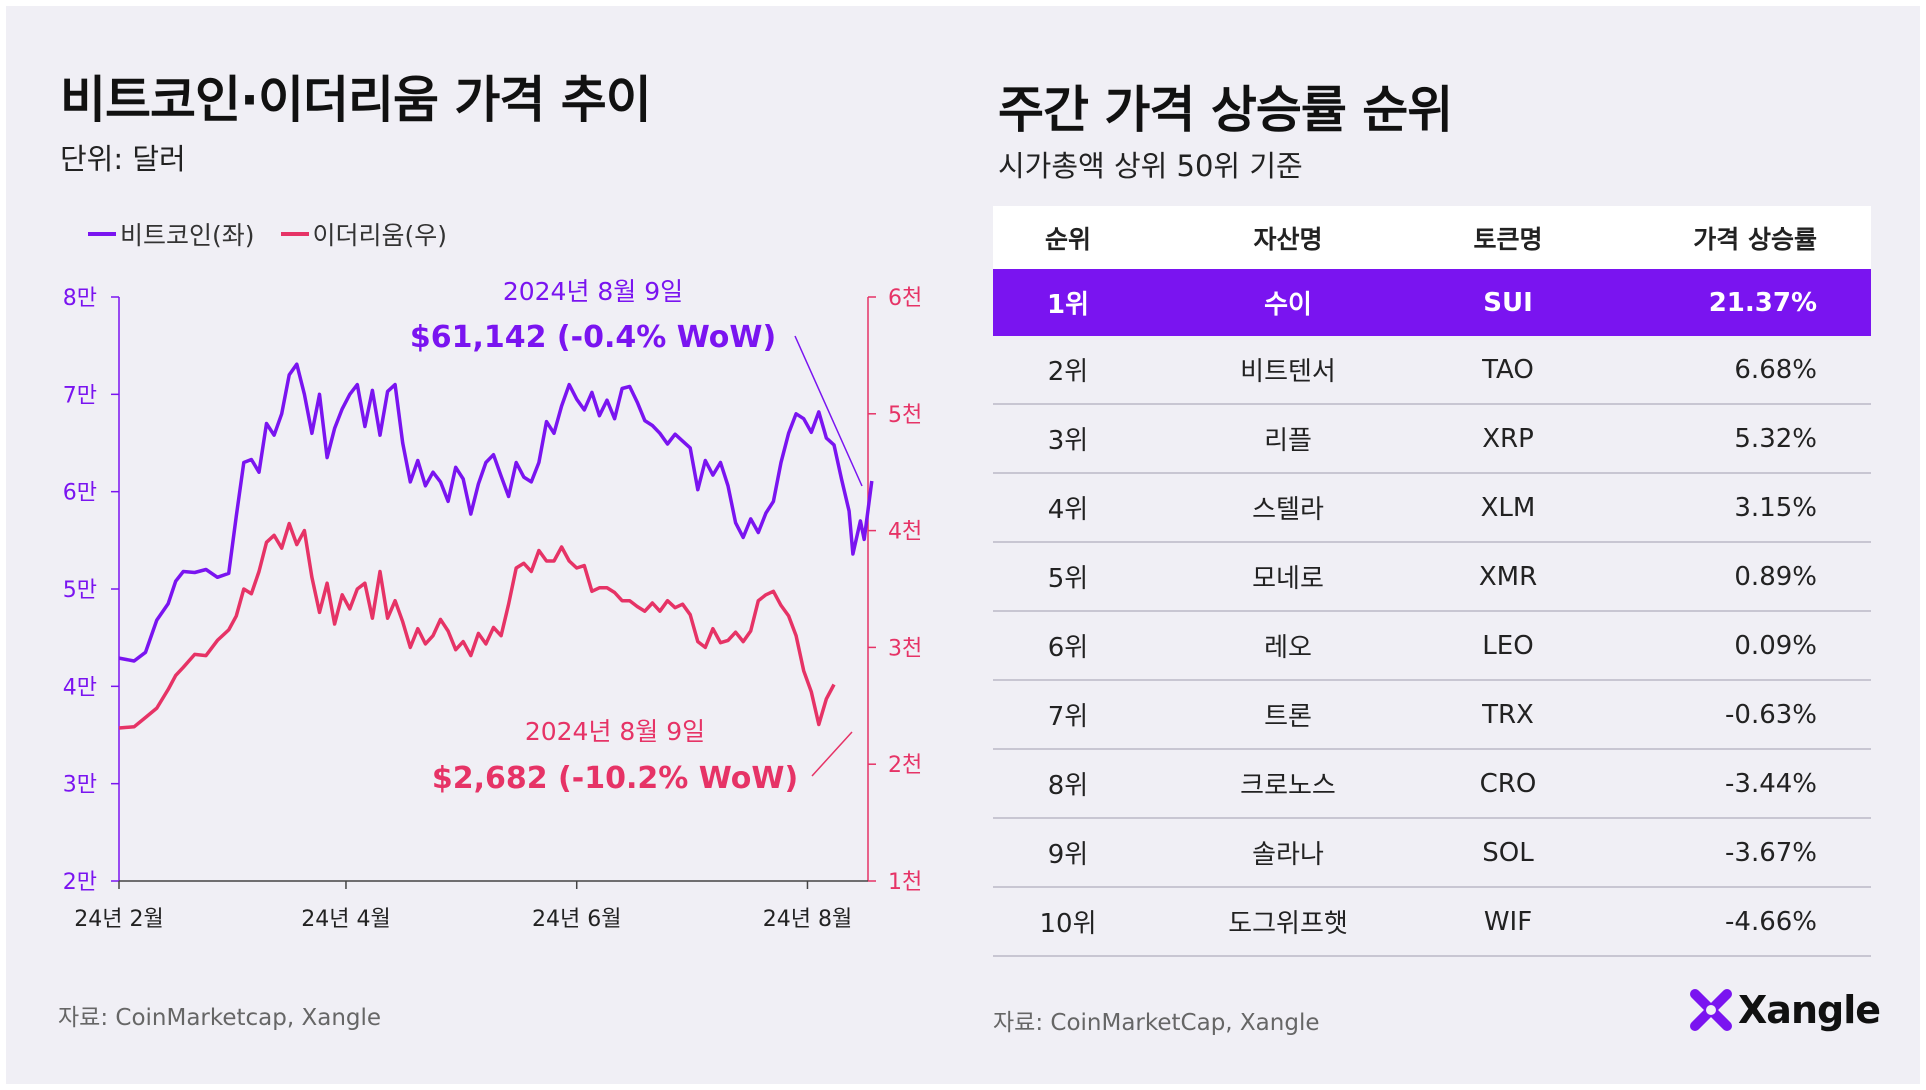 The height and width of the screenshot is (1090, 1926). Describe the element at coordinates (1508, 507) in the screenshot. I see `cell-token: XLM` at that location.